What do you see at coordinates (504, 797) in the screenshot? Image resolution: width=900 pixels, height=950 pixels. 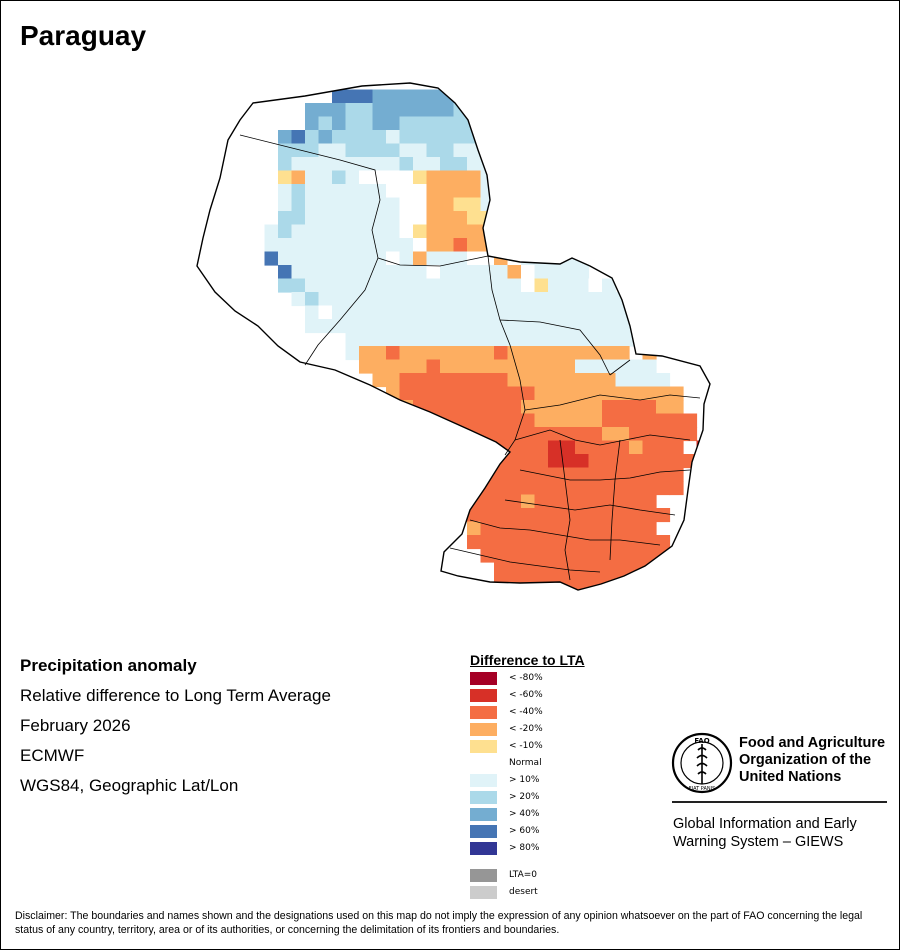 I see `legend-item: > 20%` at bounding box center [504, 797].